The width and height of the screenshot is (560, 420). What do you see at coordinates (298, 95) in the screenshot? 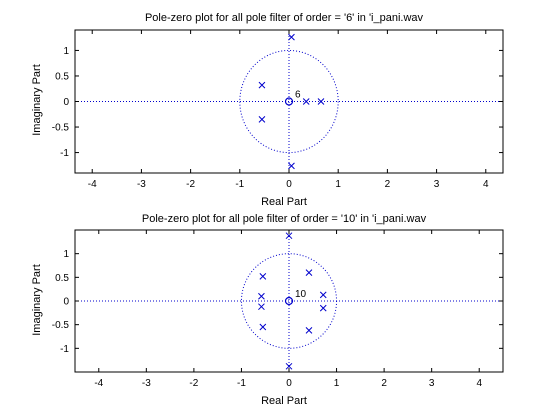
I see `zero-multiplicity-label: 6` at bounding box center [298, 95].